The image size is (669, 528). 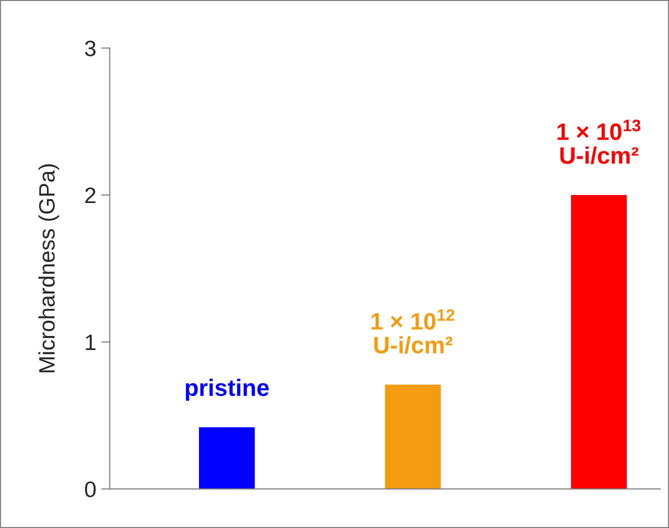 I want to click on y-tick-label: 1, so click(x=91, y=342).